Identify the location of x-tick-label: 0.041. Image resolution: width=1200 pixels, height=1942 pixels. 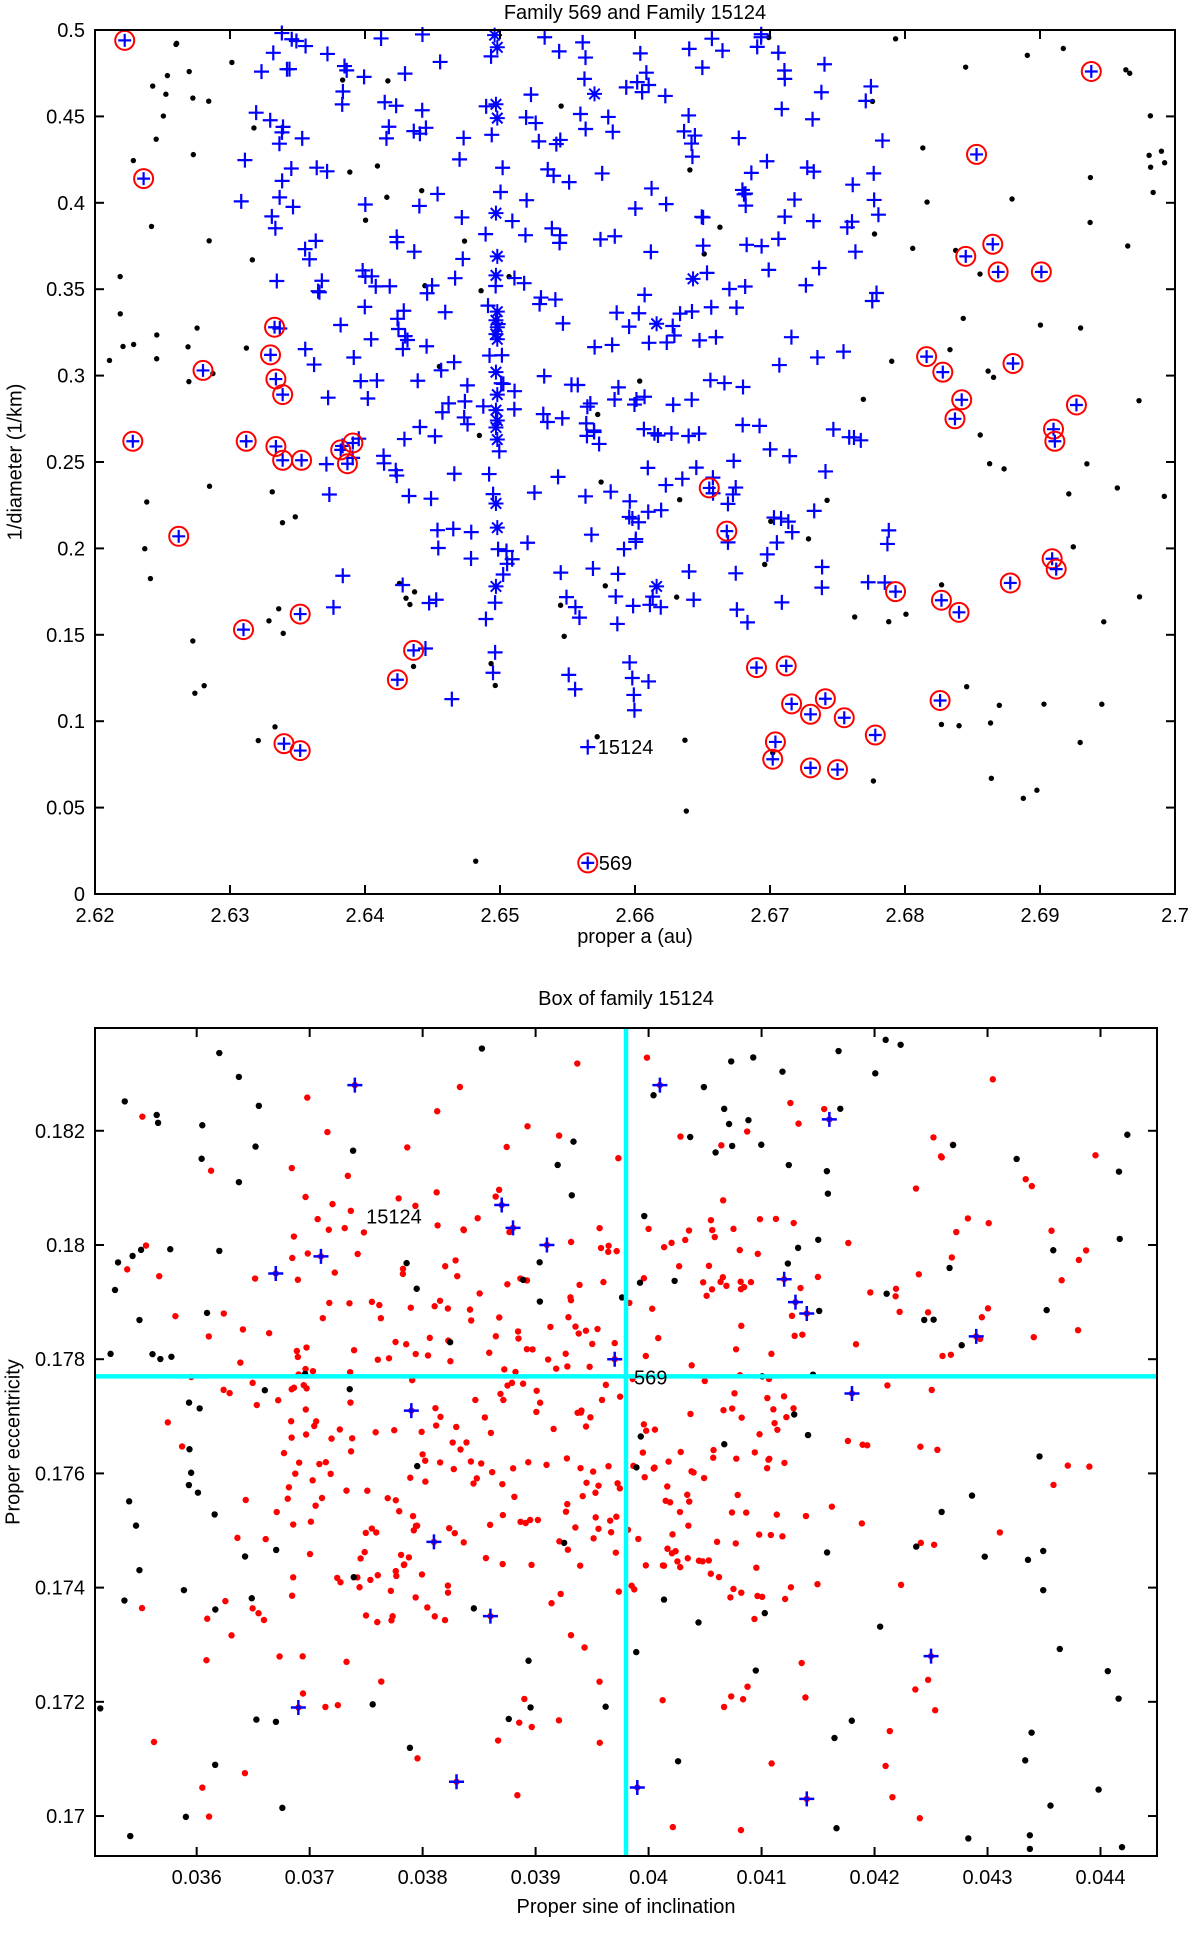
(762, 1878).